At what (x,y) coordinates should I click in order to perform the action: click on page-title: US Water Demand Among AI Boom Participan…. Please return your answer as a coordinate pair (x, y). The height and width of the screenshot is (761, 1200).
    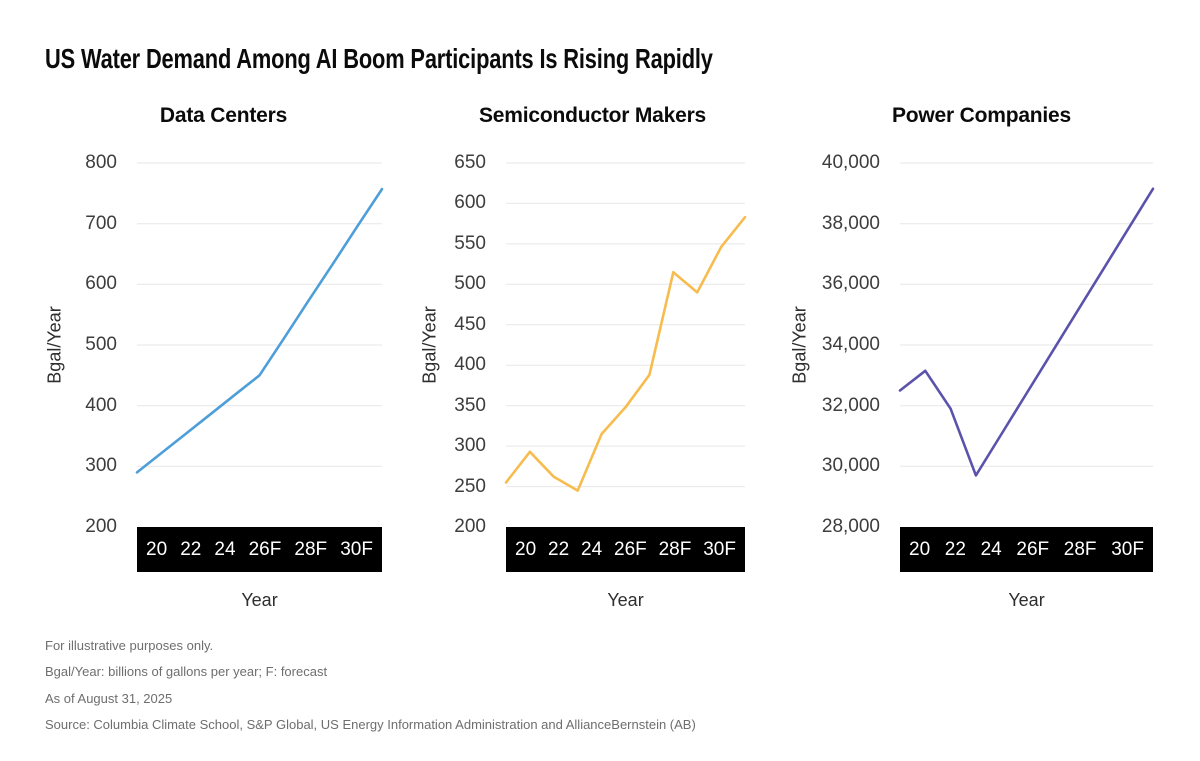
    Looking at the image, I should click on (379, 58).